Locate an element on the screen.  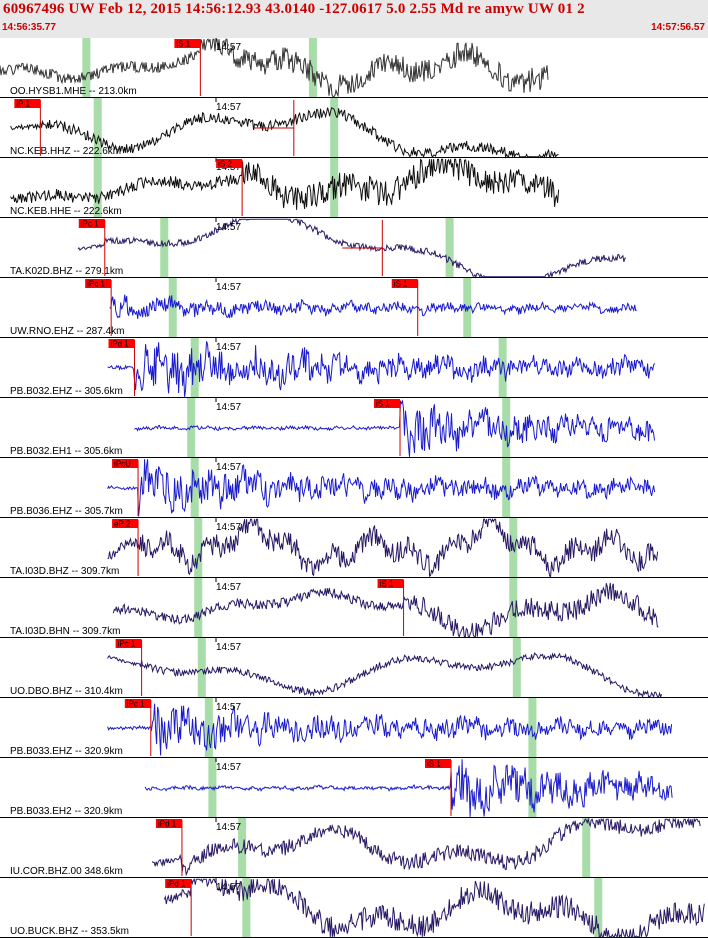
phase-pick-label: eP 2 is located at coordinates (122, 524).